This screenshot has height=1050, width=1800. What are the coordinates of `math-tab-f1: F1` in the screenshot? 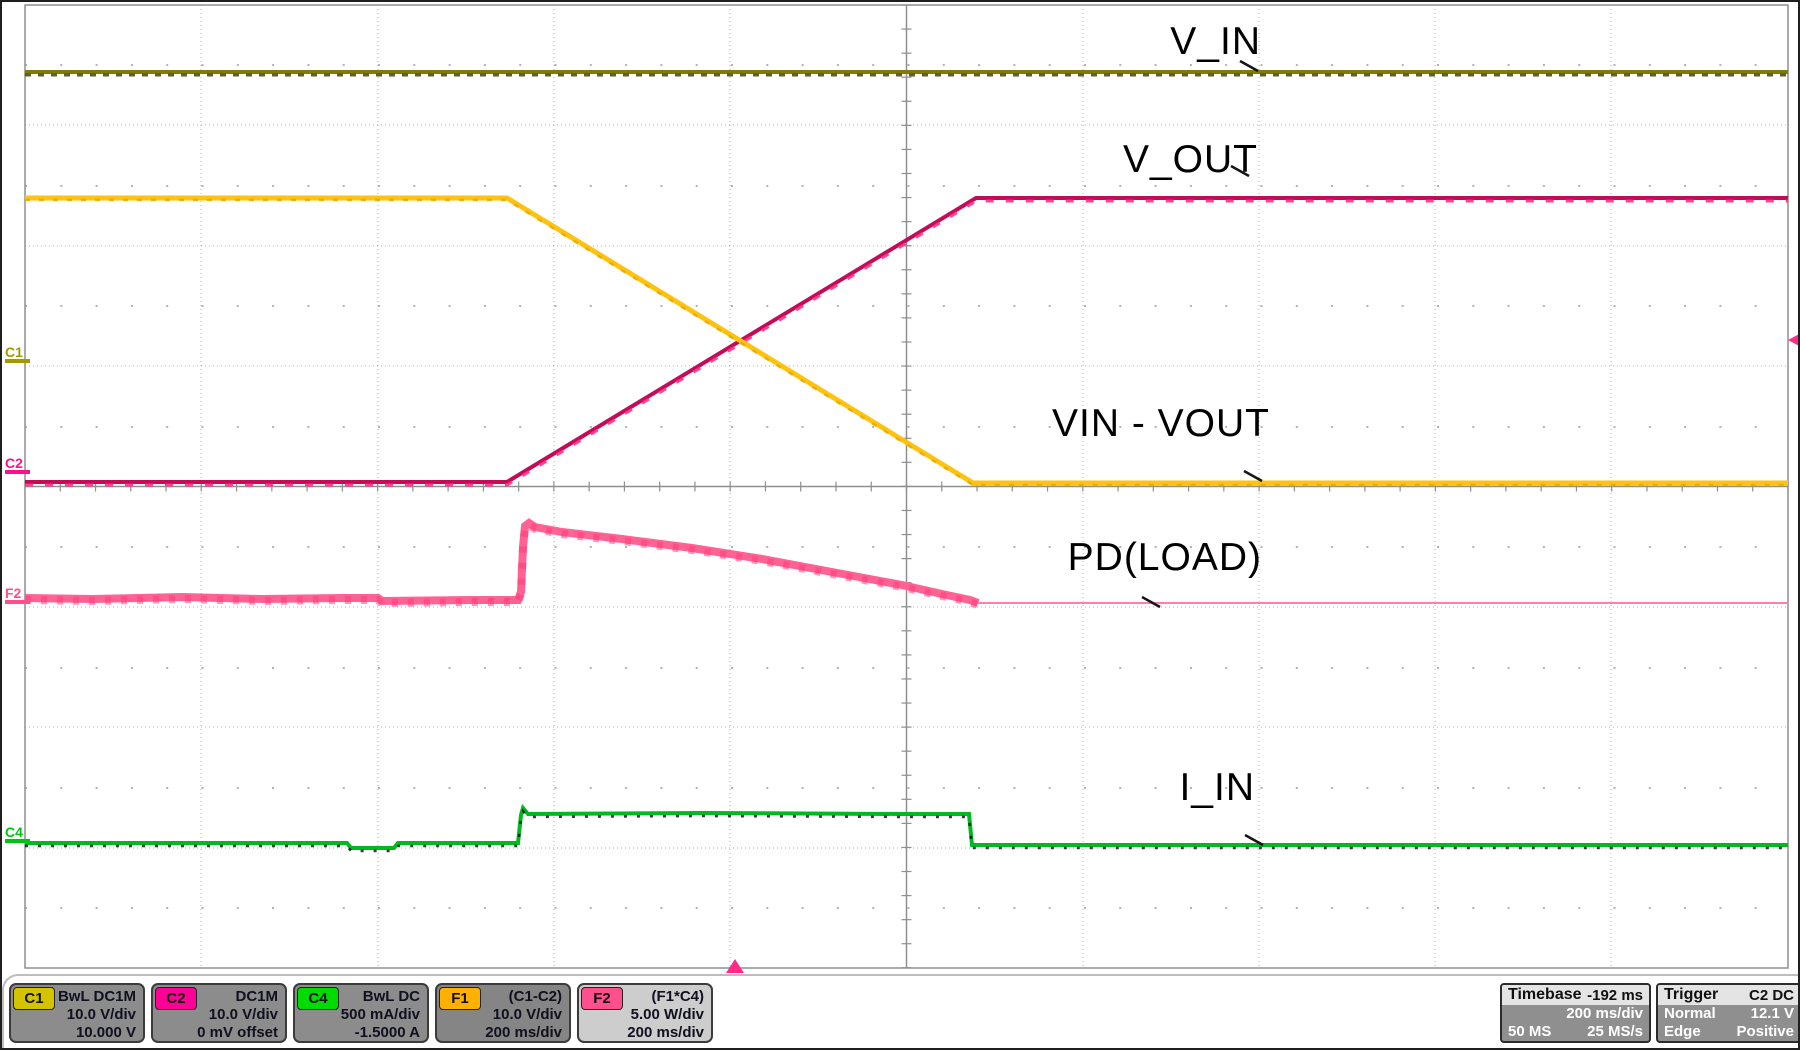 It's located at (460, 998).